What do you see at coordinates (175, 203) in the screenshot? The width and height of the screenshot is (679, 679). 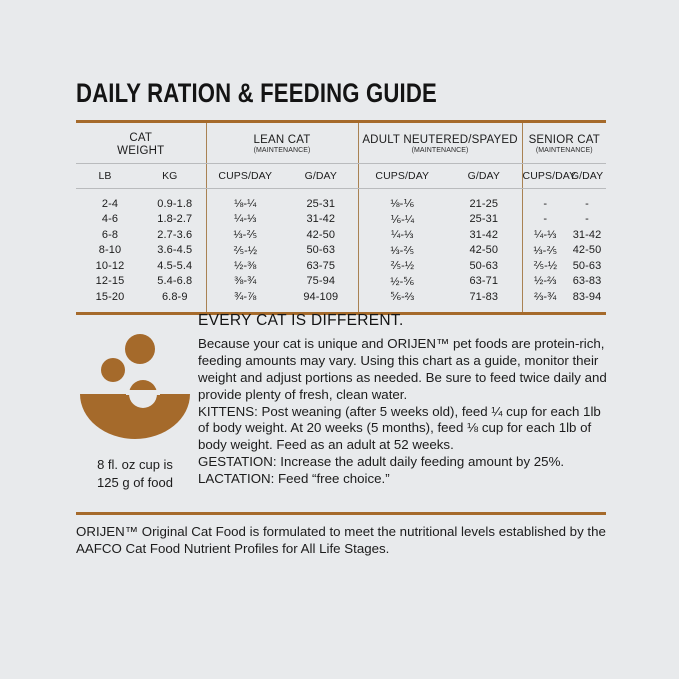 I see `cell-kg: 0.9-1.8` at bounding box center [175, 203].